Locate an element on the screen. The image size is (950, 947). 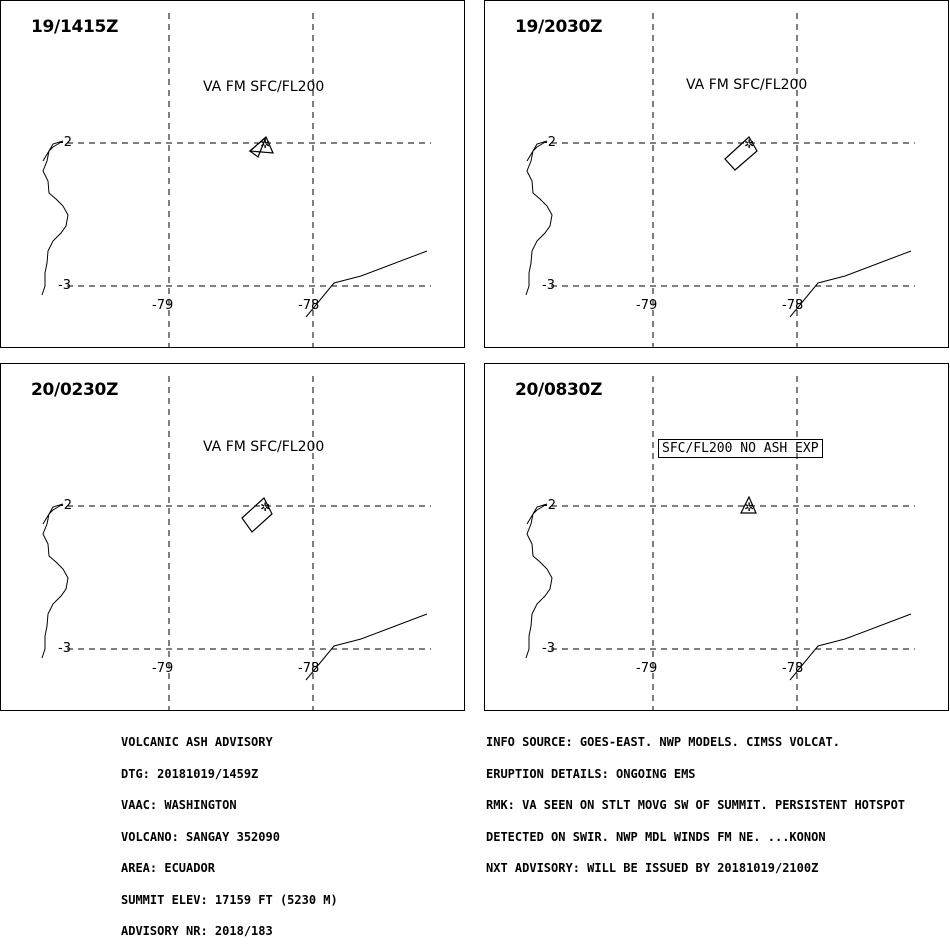
advisory-line: SUMMIT ELEV: 17159 FT (5230 M) is located at coordinates (229, 899).